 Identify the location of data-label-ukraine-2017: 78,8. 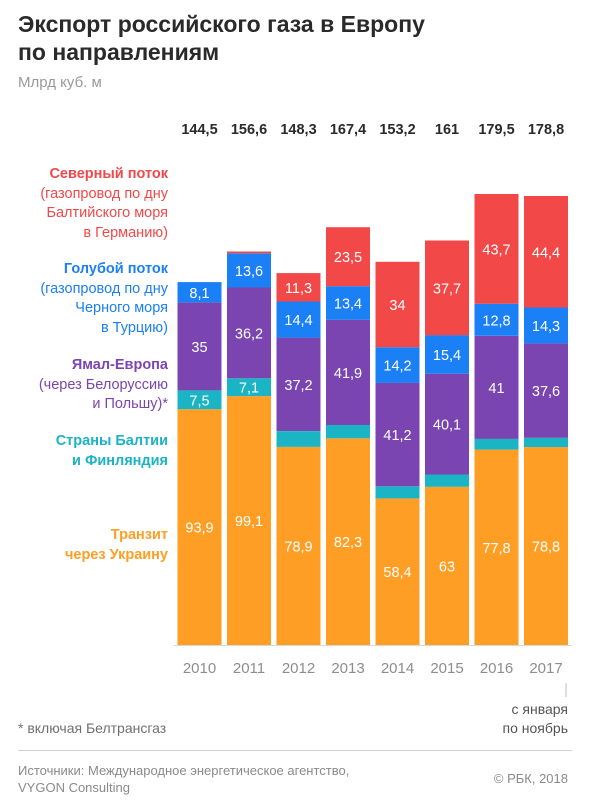
(546, 548).